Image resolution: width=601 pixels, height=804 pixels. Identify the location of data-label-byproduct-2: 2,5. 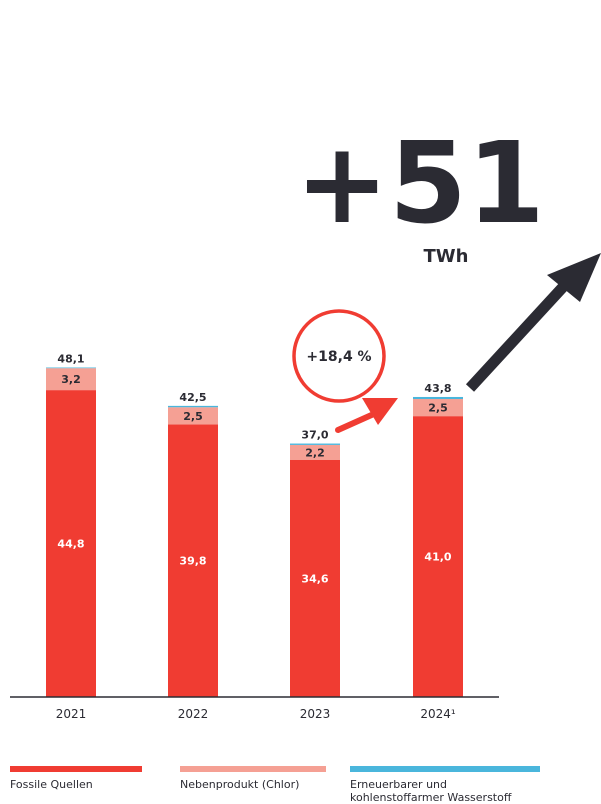
(193, 416).